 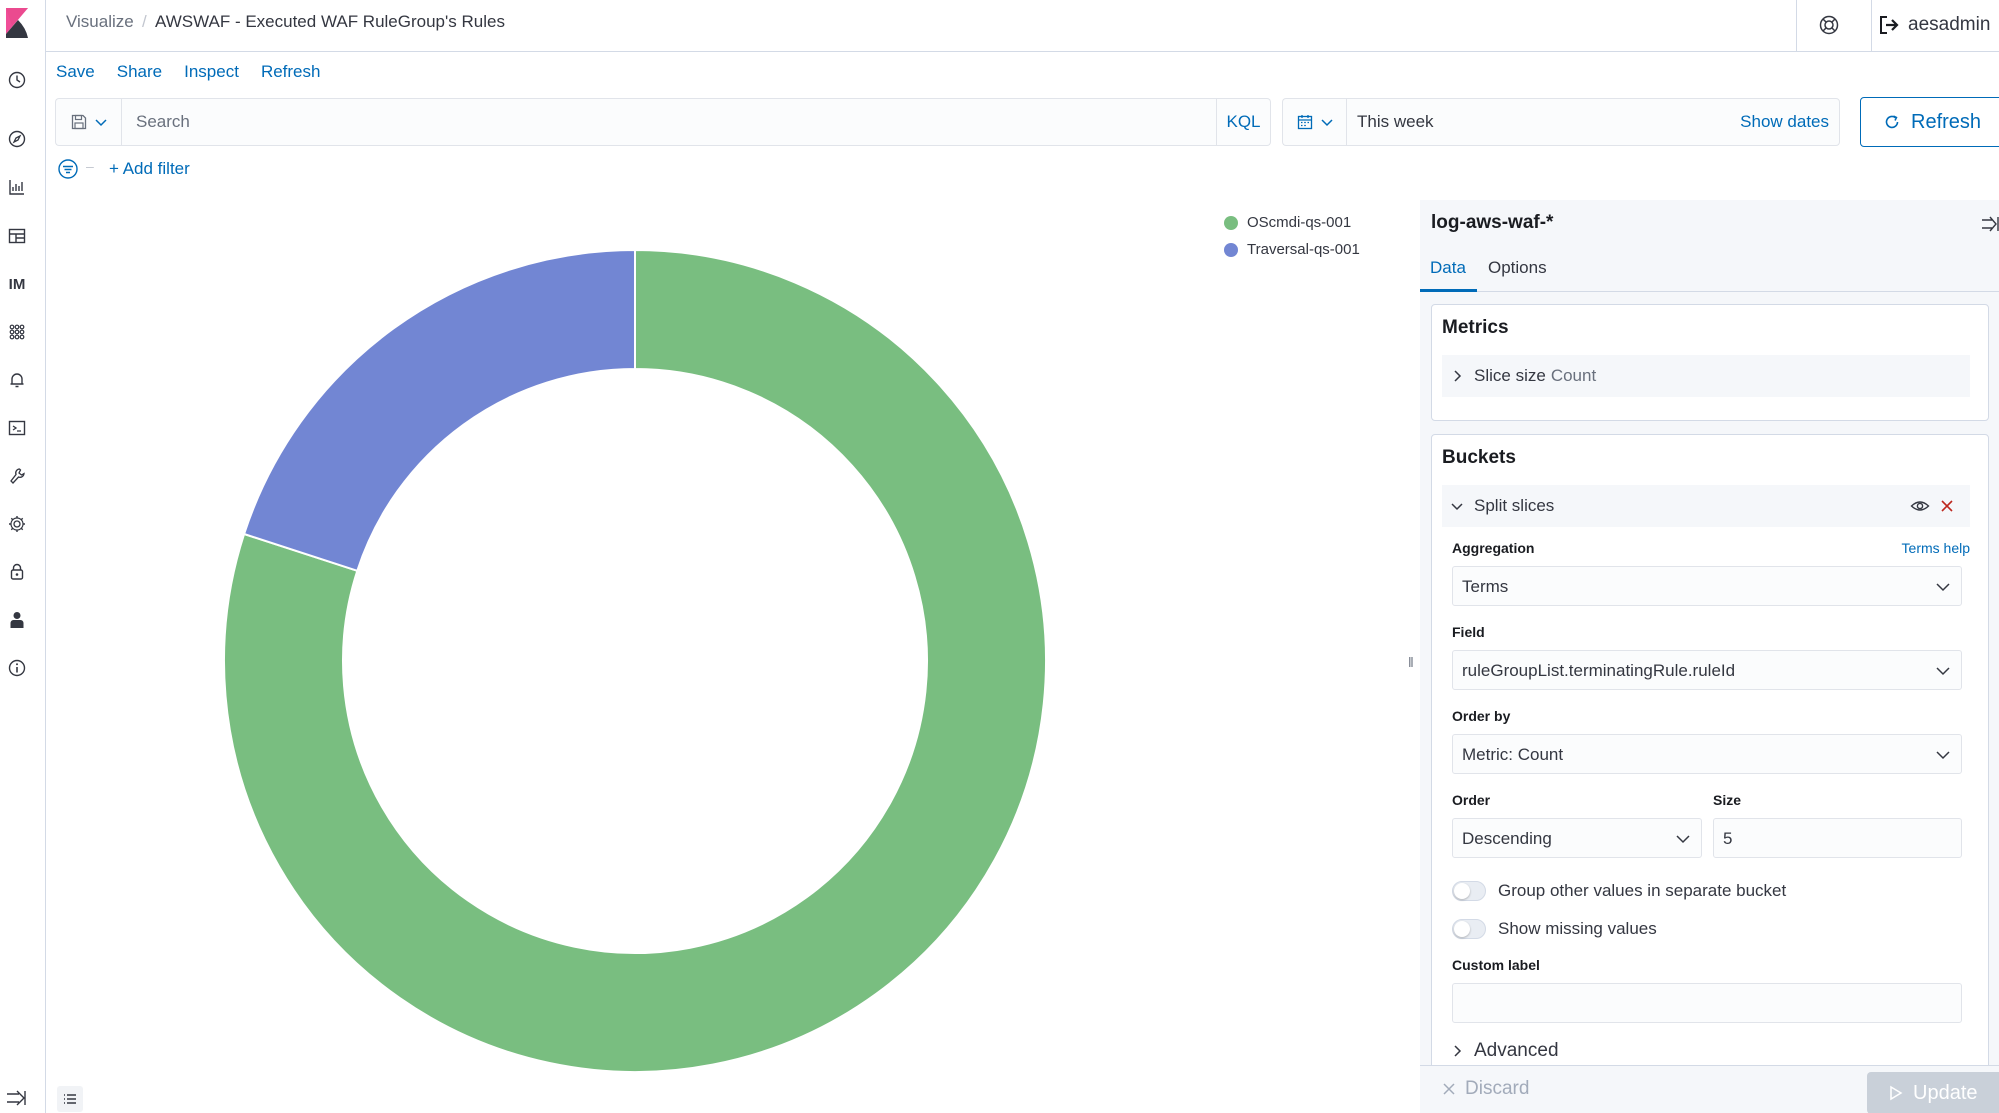 What do you see at coordinates (1304, 122) in the screenshot?
I see `calendar-icon` at bounding box center [1304, 122].